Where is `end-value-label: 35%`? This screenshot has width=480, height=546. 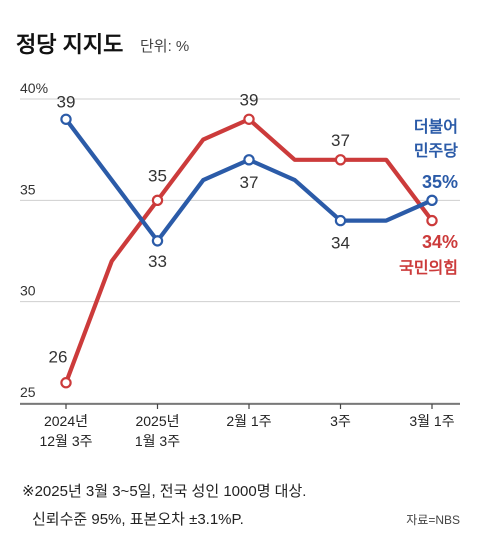 end-value-label: 35% is located at coordinates (440, 182).